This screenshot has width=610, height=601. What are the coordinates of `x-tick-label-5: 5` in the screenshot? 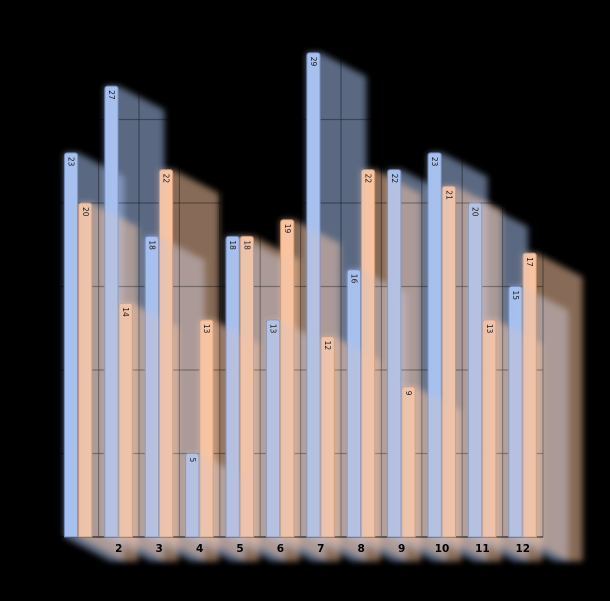 It's located at (239, 549).